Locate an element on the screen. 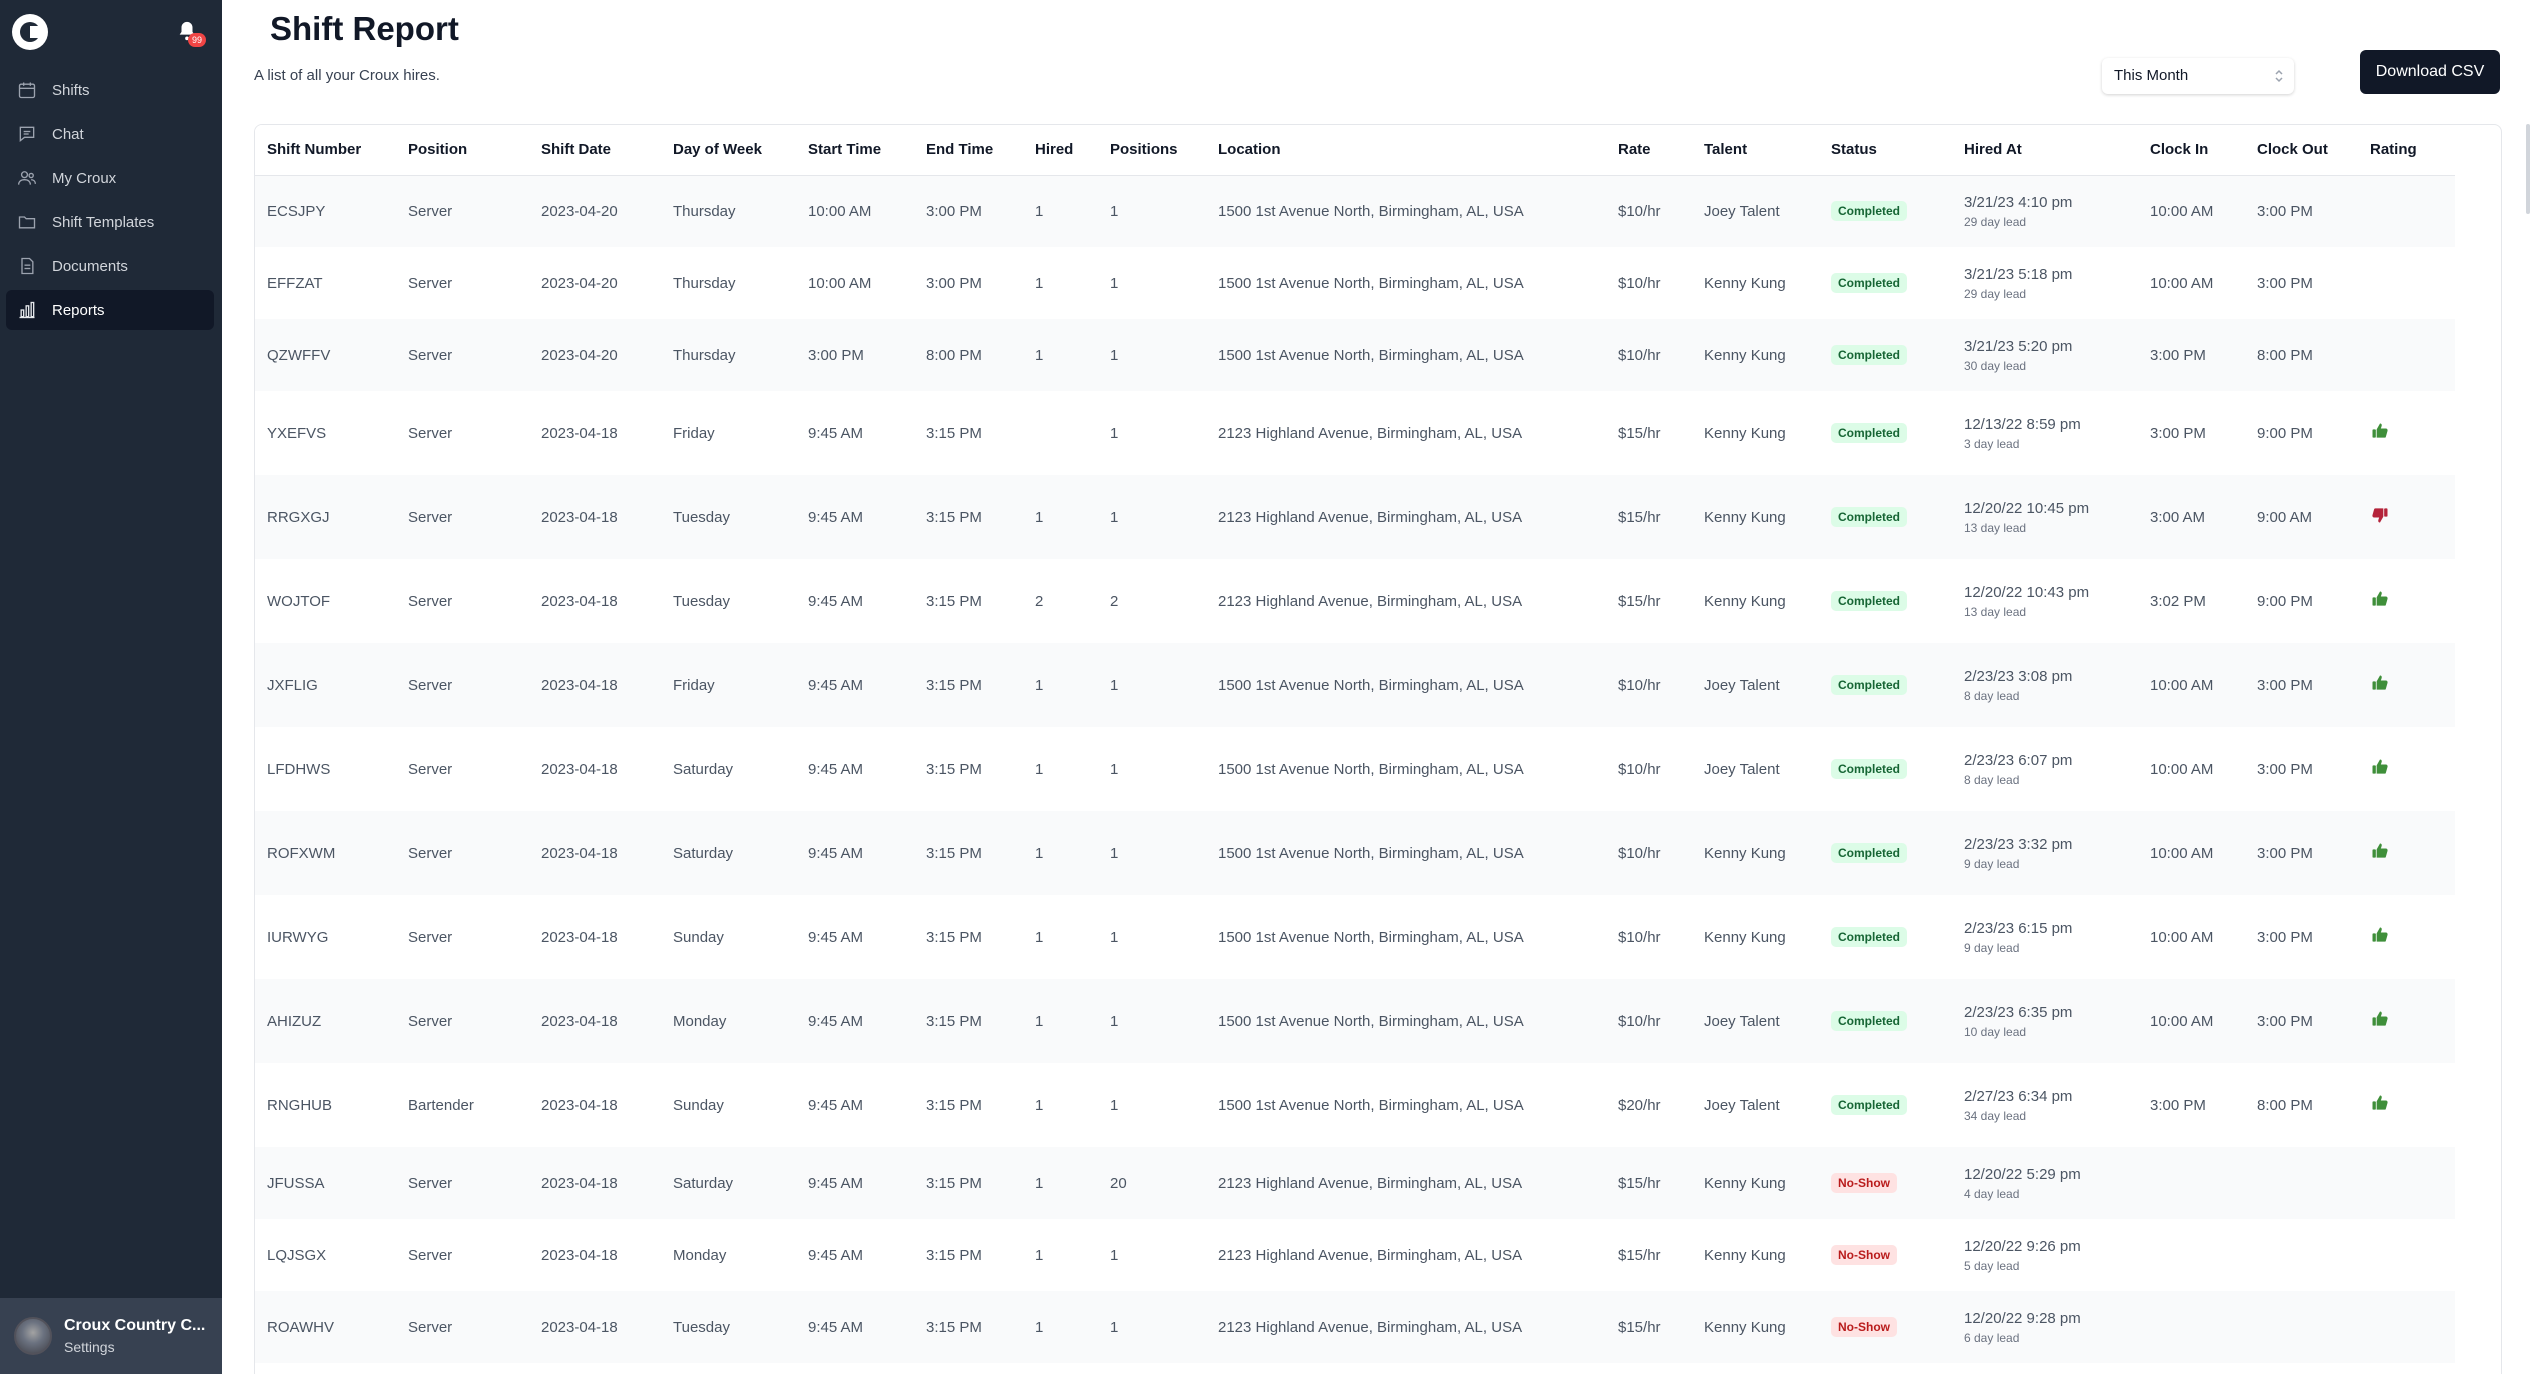  sidebar-item-my-croux: My Croux is located at coordinates (110, 178).